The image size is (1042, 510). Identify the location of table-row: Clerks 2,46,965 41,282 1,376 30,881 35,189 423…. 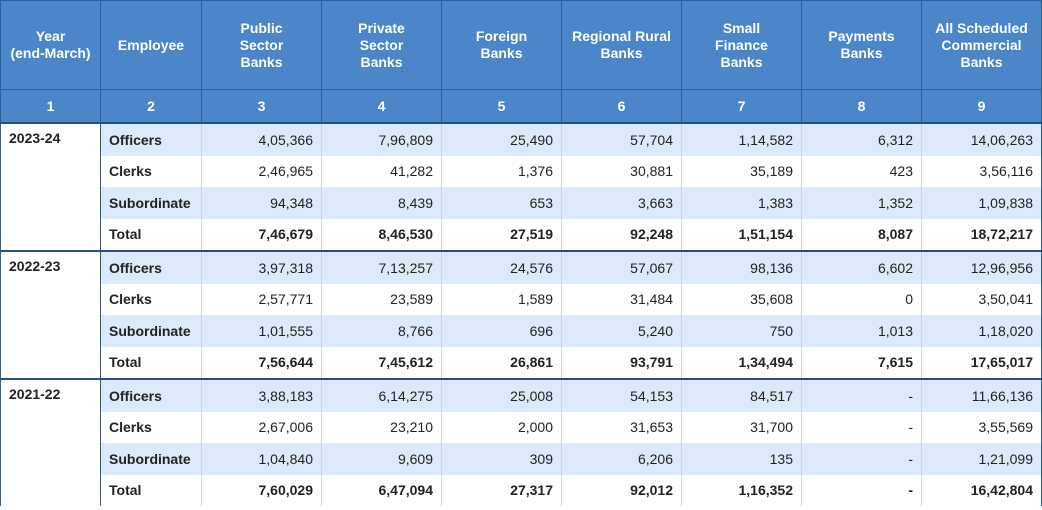
(521, 171).